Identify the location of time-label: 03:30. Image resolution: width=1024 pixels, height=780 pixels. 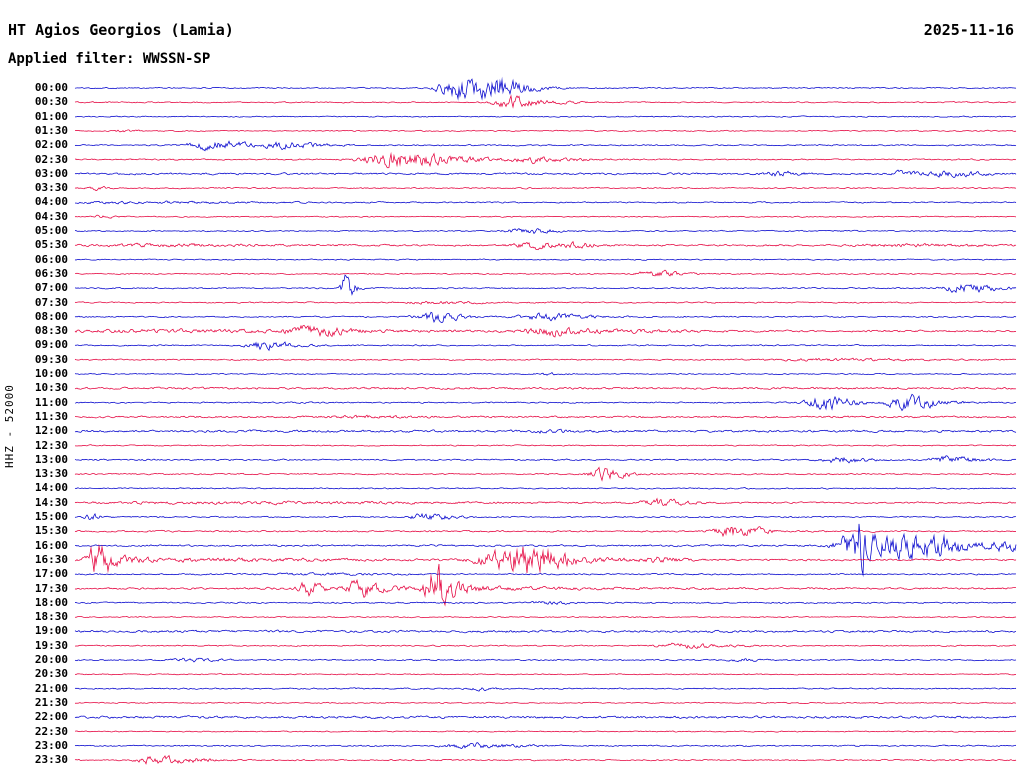
(51, 188).